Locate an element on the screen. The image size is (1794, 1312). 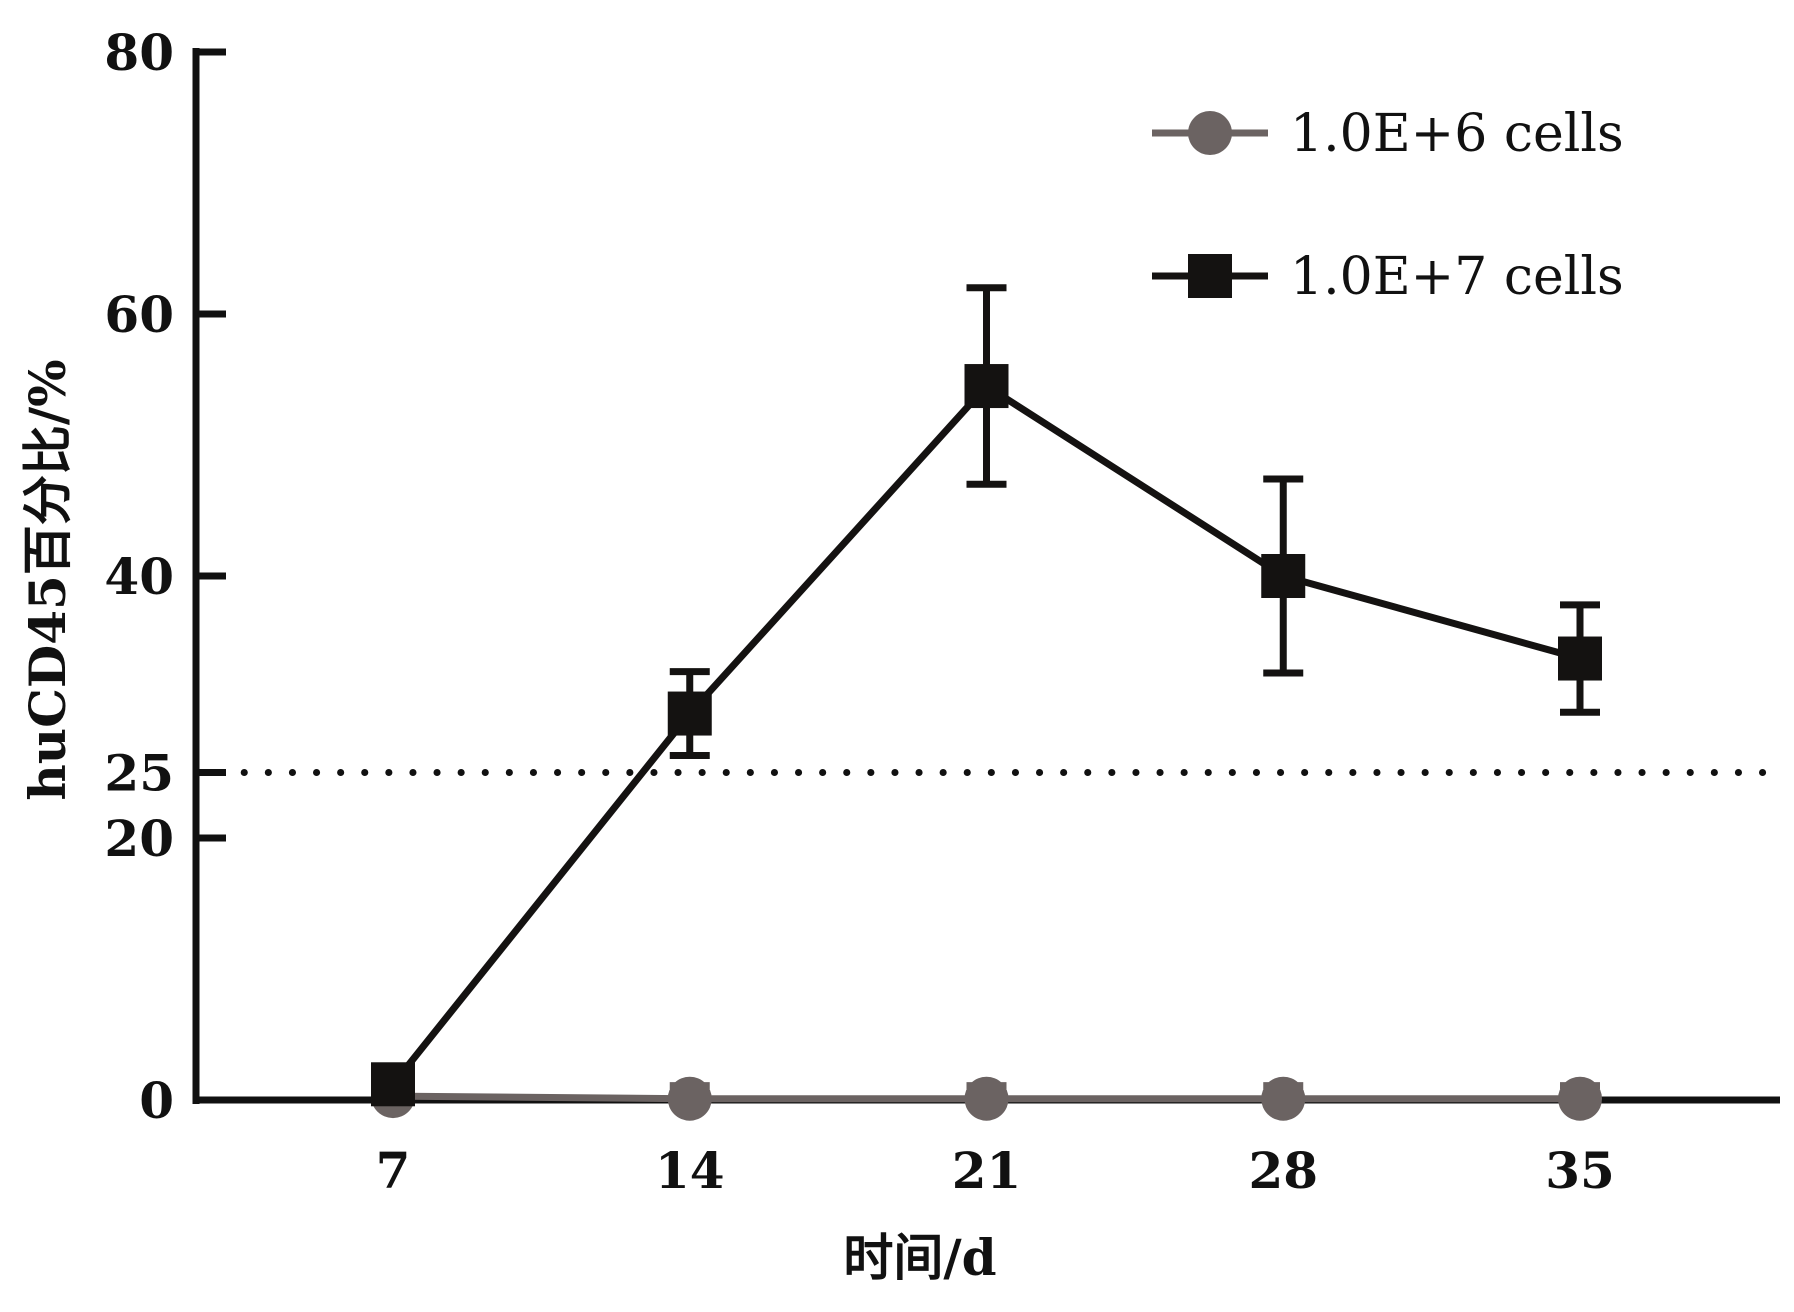
legend-marker-square is located at coordinates (1210, 276).